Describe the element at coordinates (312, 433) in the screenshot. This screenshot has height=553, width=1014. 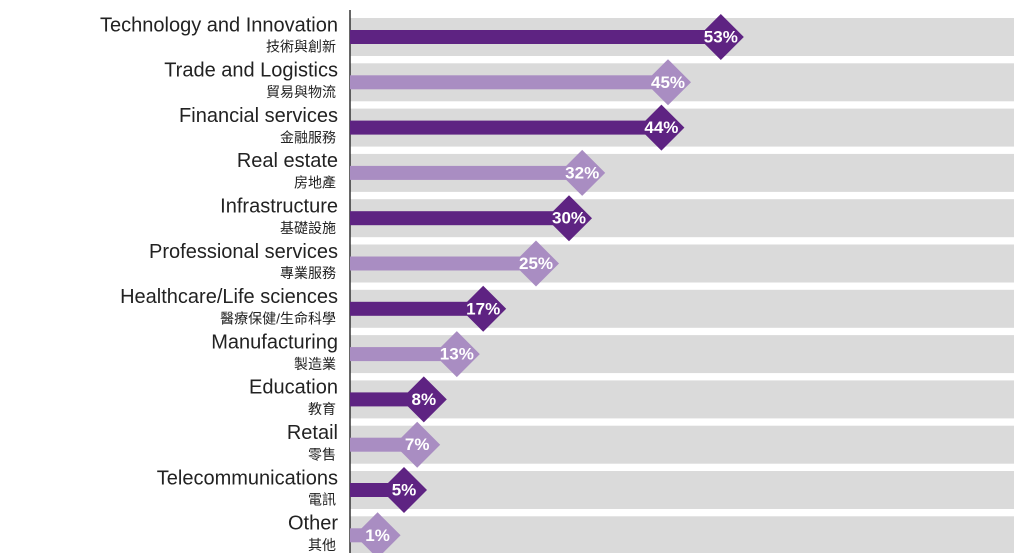
I see `category-label: Retail` at that location.